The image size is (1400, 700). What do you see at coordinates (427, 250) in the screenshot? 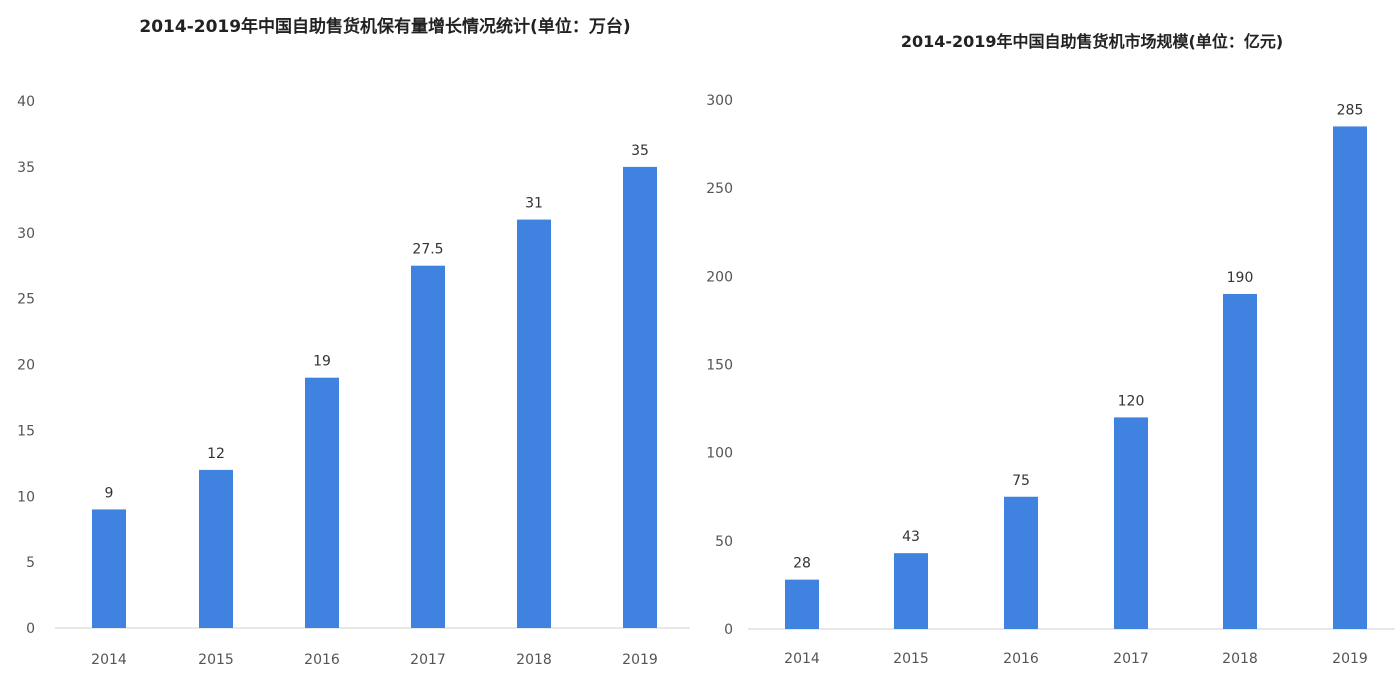
I see `data-label: 27.5` at bounding box center [427, 250].